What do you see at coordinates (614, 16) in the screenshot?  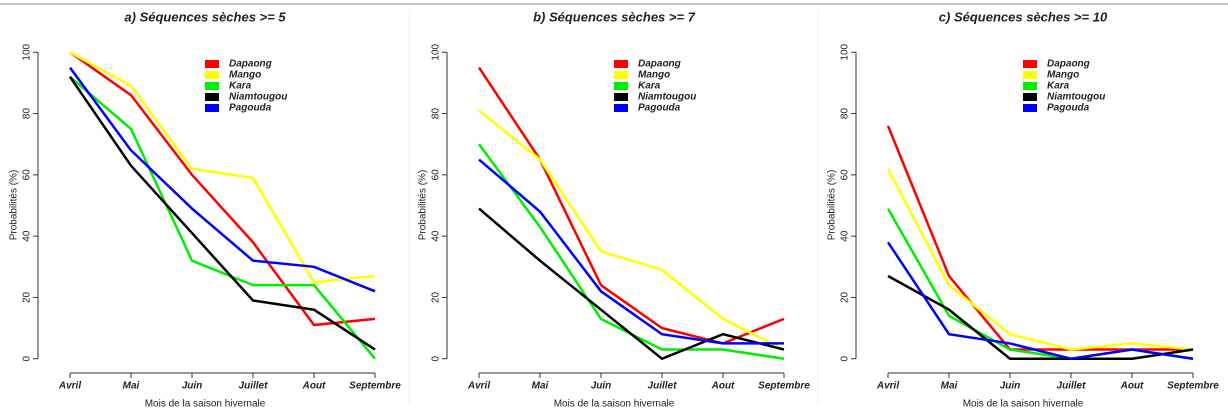 I see `chart-title: b) Séquences sèches >= 7` at bounding box center [614, 16].